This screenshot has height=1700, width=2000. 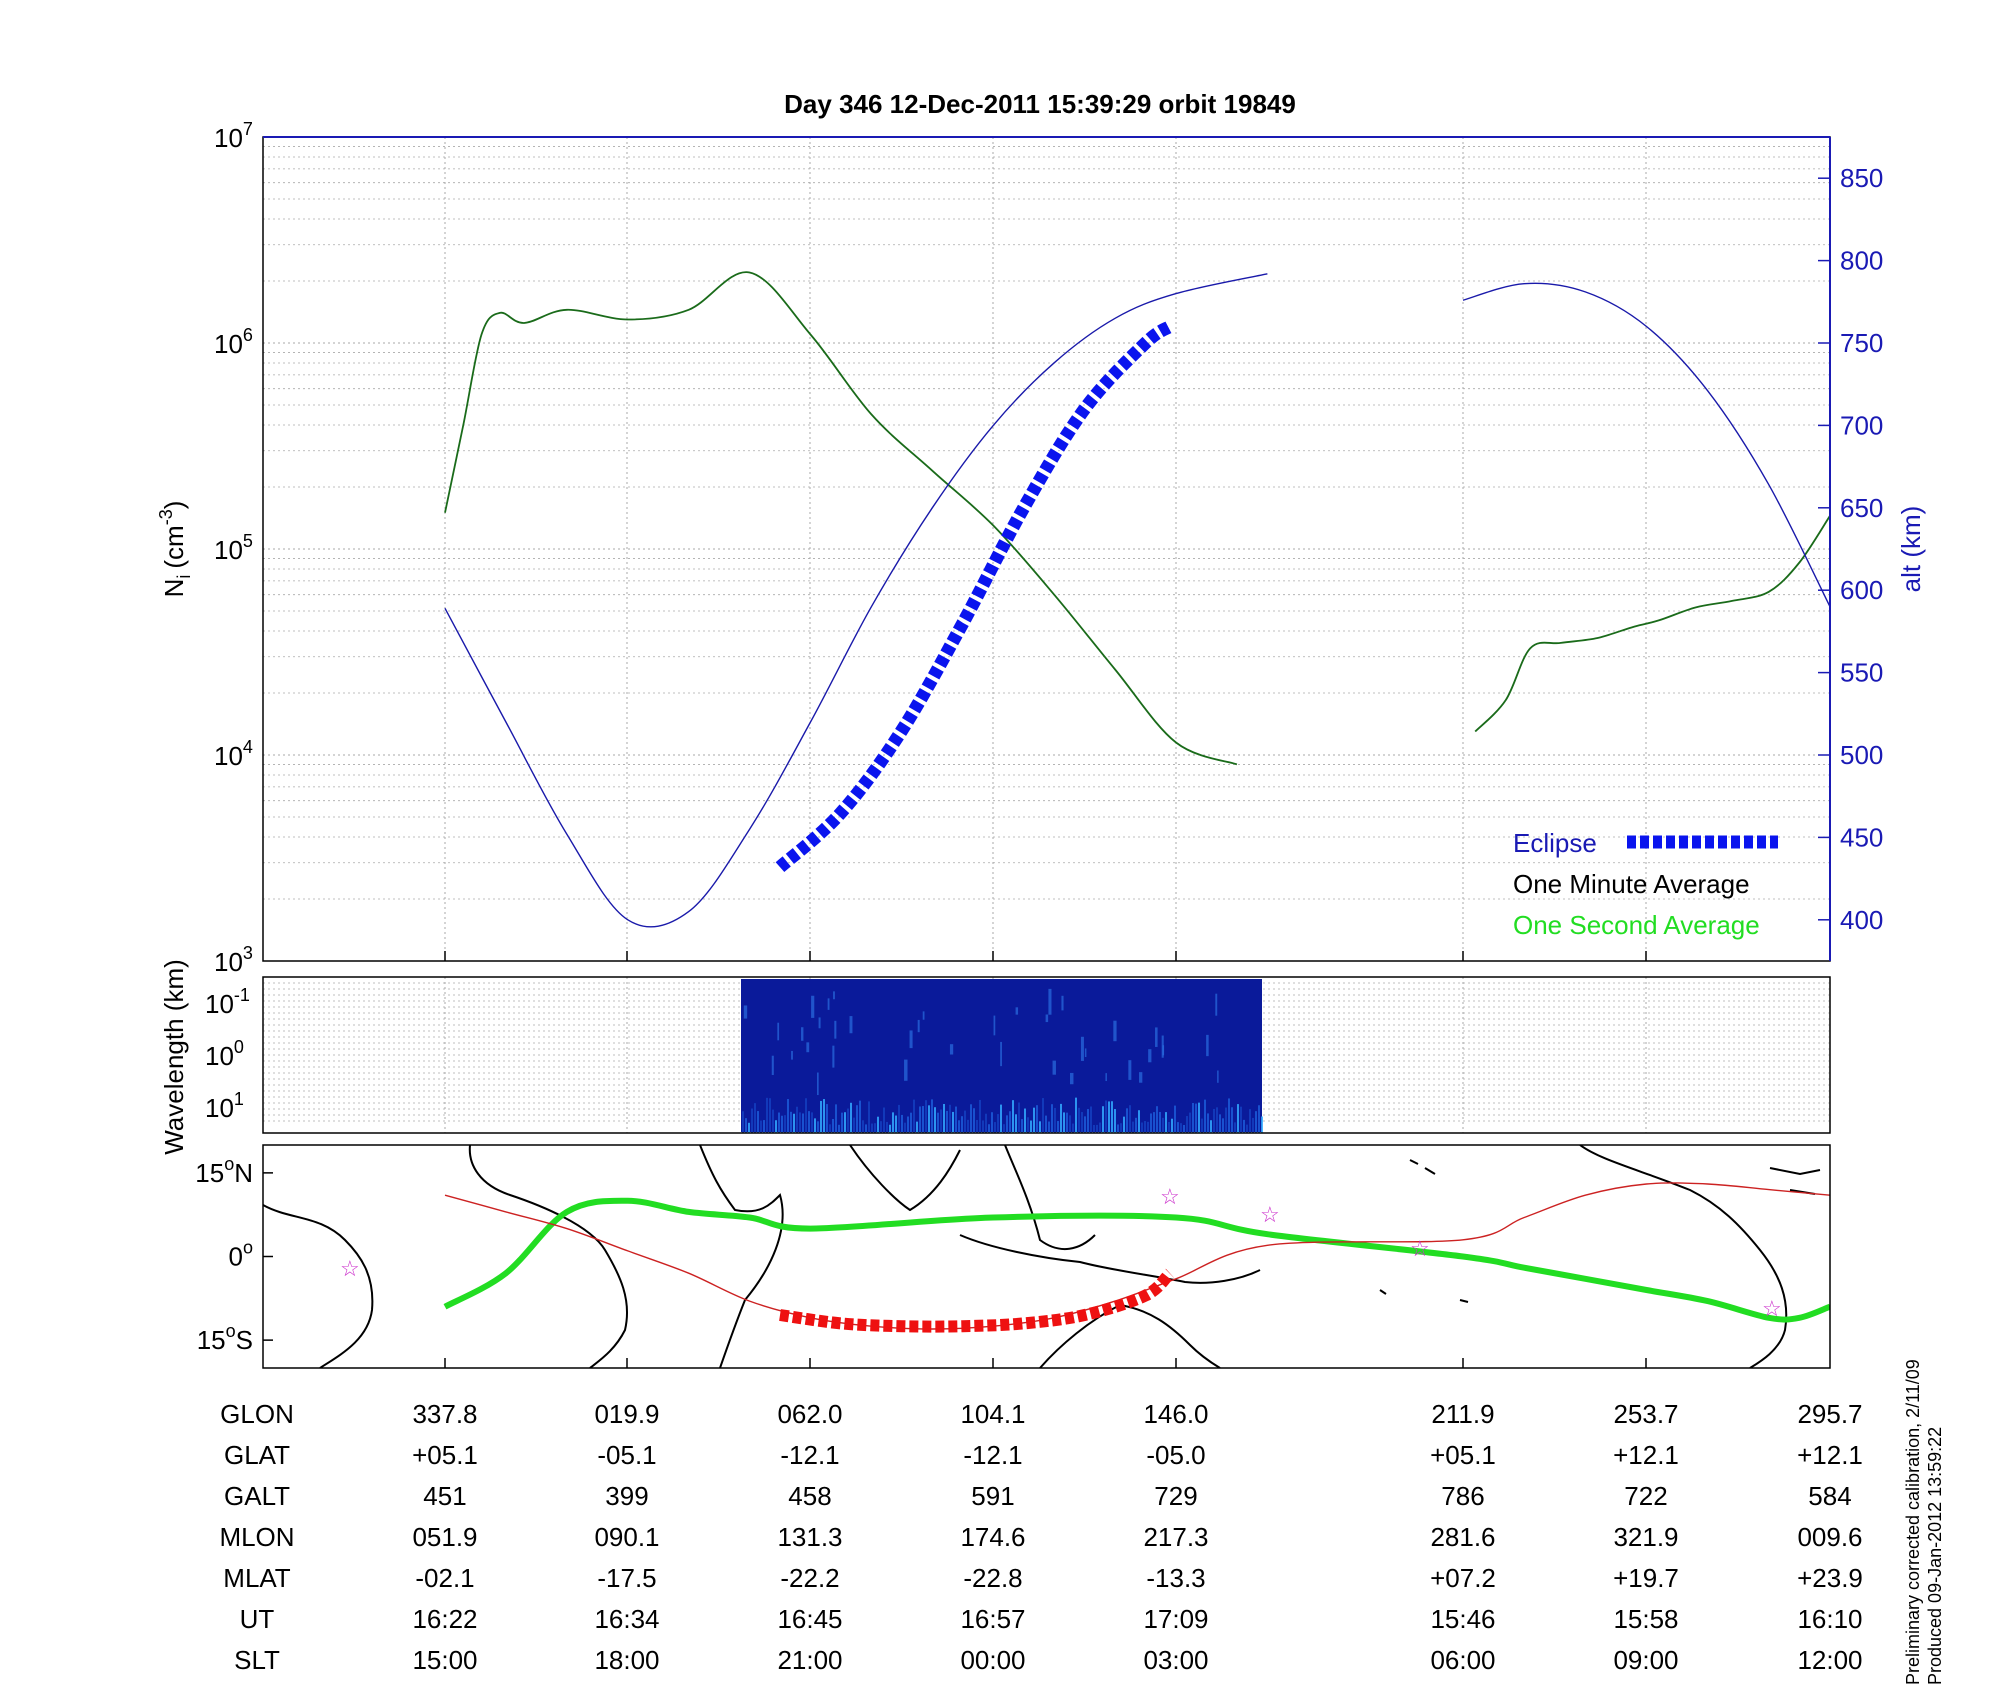 What do you see at coordinates (1042, 1256) in the screenshot?
I see `coastlines` at bounding box center [1042, 1256].